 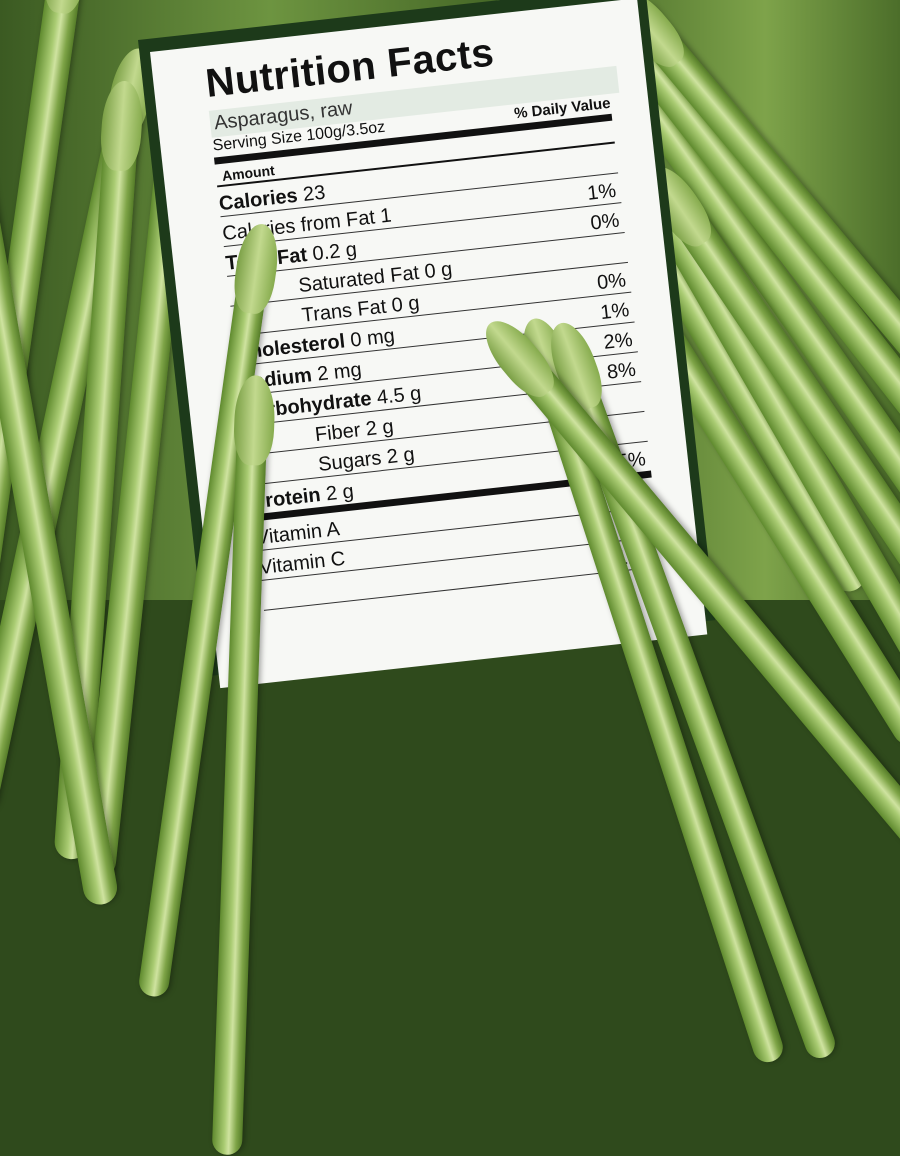 What do you see at coordinates (338, 432) in the screenshot?
I see `nutrient-label: Fiber` at bounding box center [338, 432].